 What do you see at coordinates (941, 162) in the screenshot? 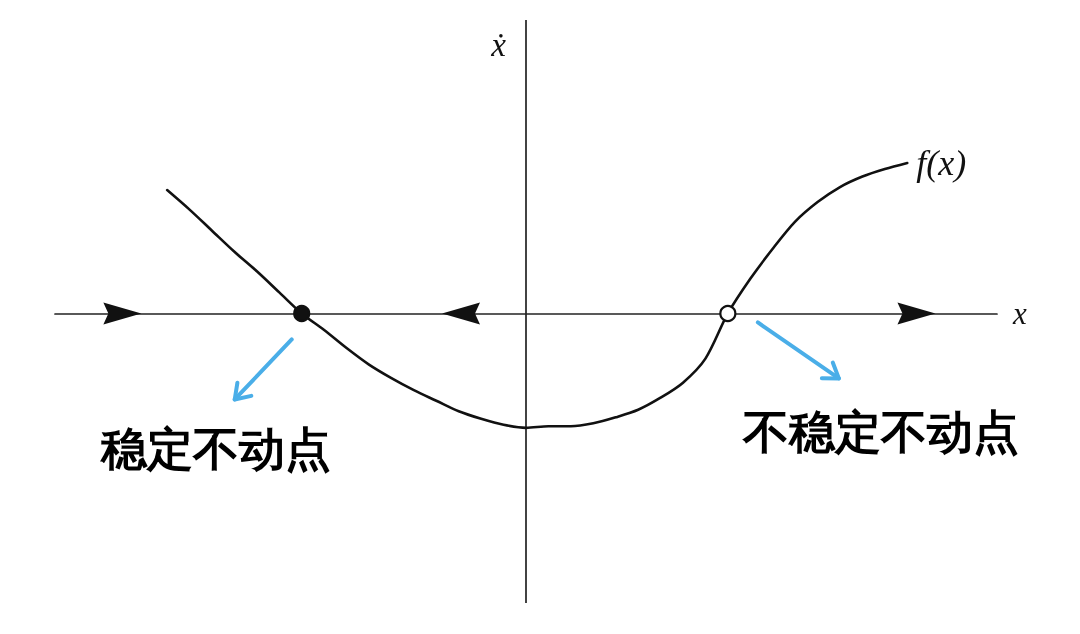
I see `series-label: f(x)` at bounding box center [941, 162].